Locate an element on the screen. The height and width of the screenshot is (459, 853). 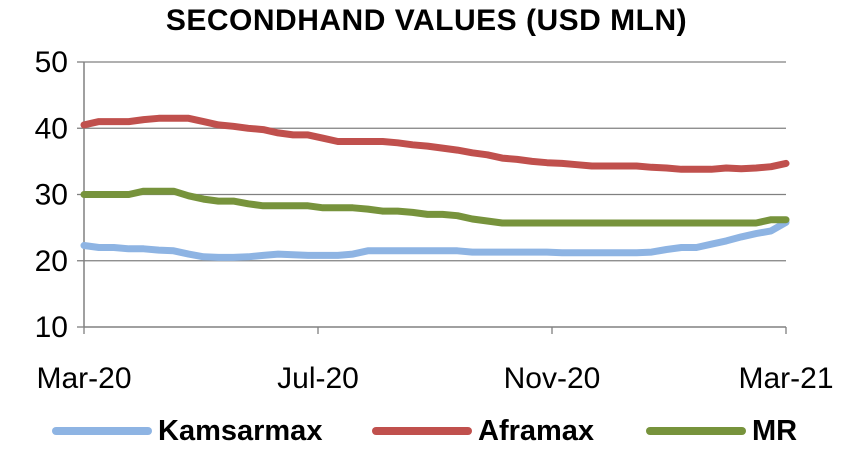
series-line-kamsarmax is located at coordinates (435, 239).